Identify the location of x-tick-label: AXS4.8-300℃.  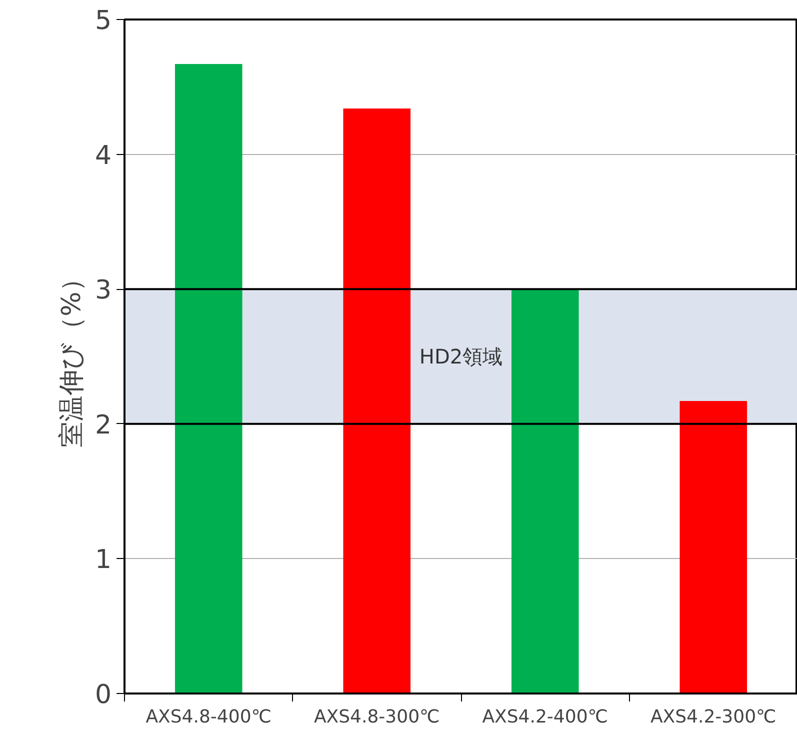
(377, 717).